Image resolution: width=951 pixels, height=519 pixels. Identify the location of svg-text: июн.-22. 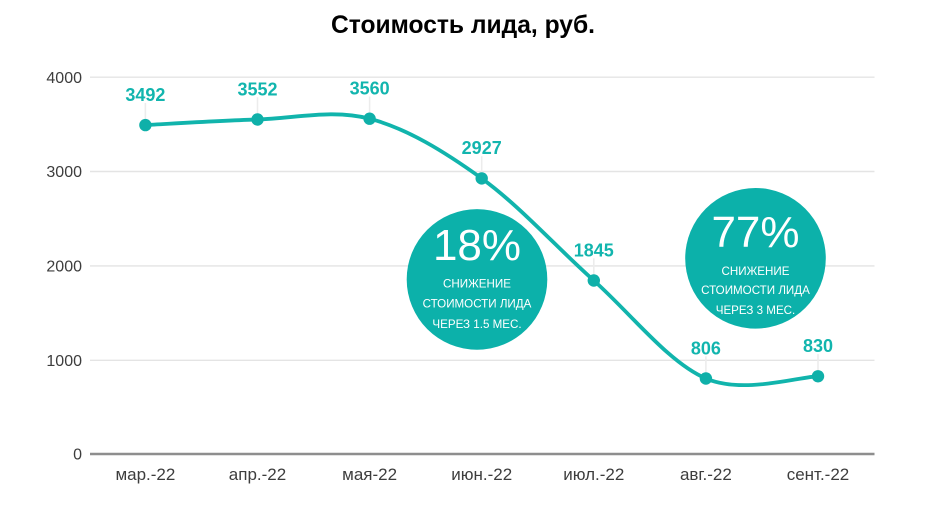
(481, 474).